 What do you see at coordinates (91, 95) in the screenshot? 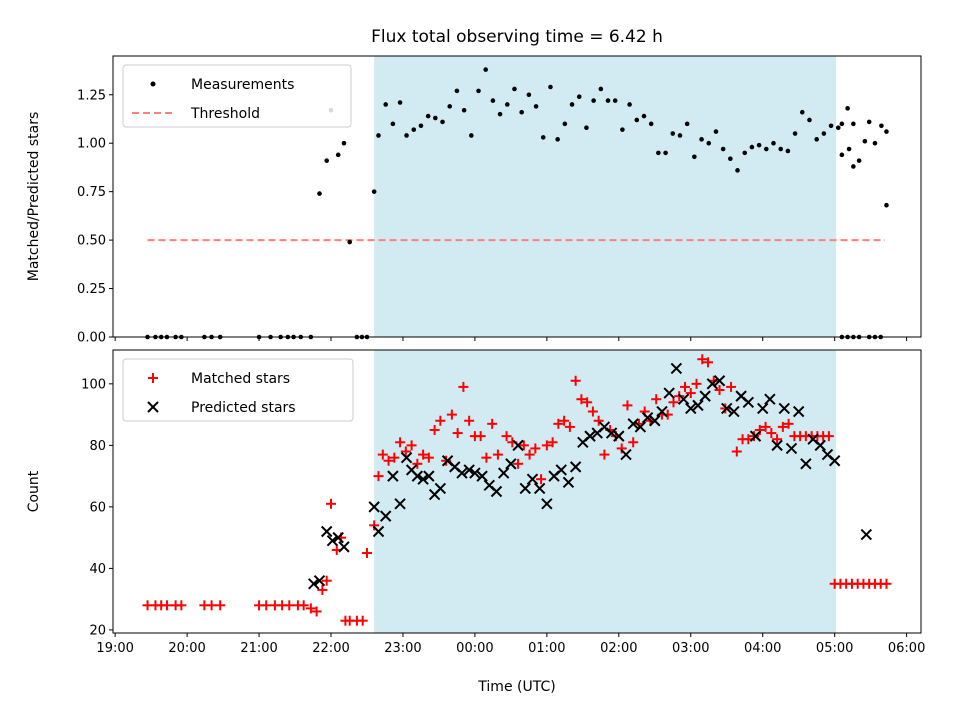
I see `y-tick-label: 1.25` at bounding box center [91, 95].